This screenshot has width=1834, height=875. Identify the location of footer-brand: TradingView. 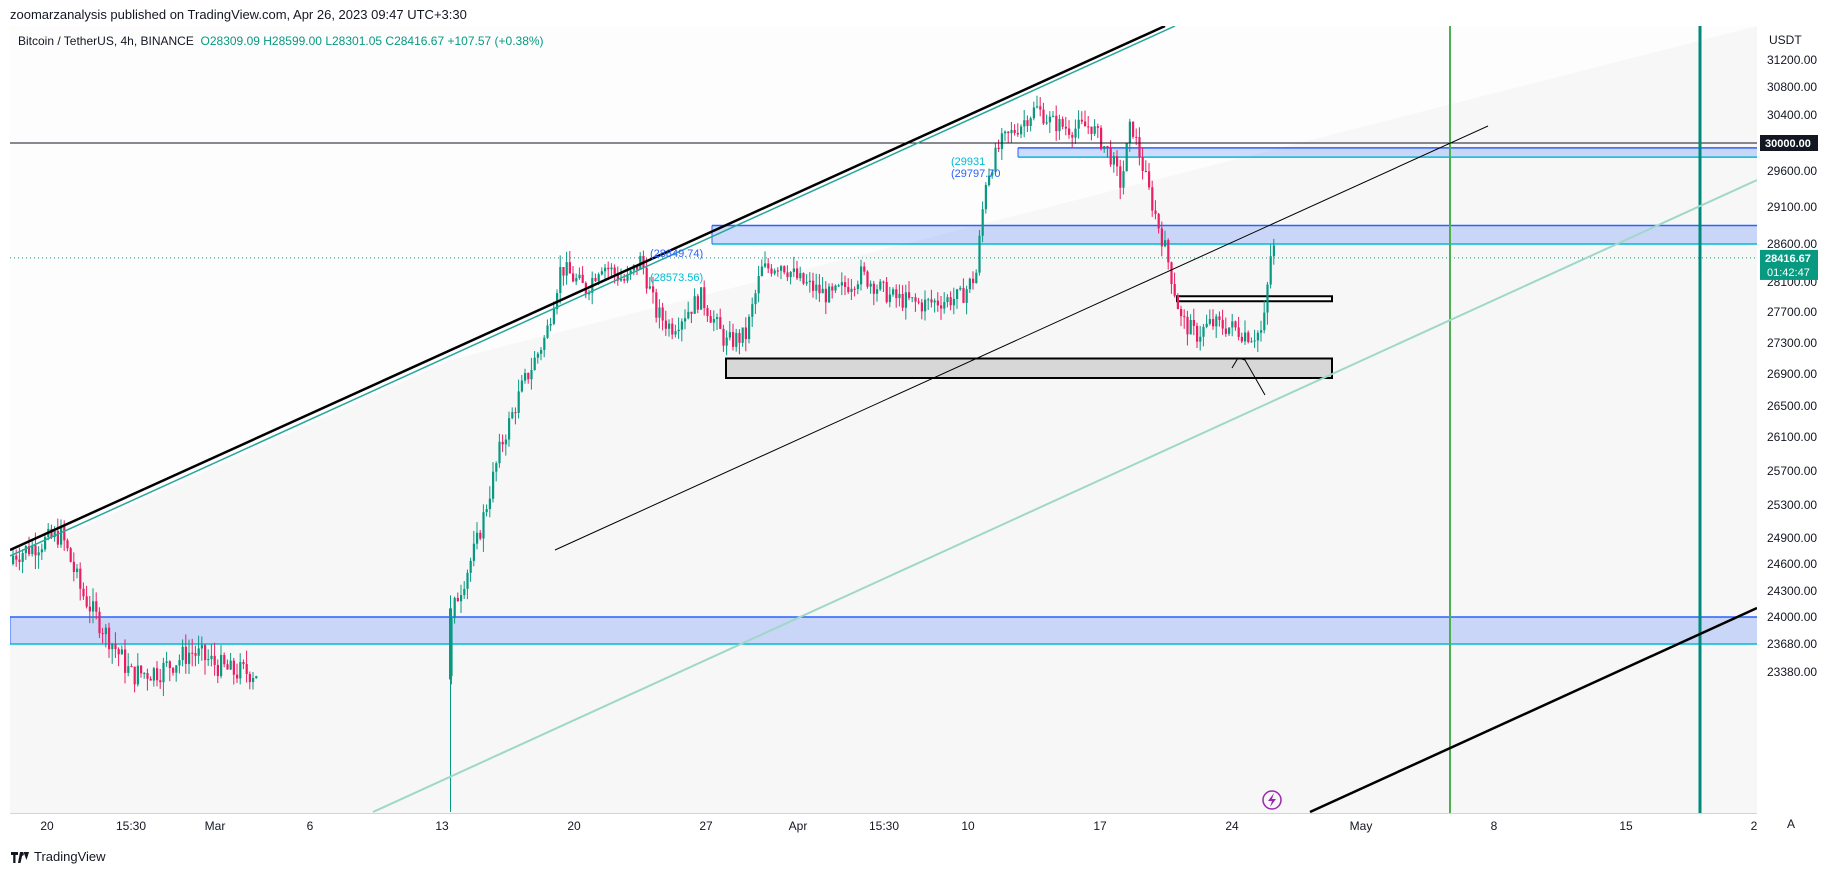
(58, 856).